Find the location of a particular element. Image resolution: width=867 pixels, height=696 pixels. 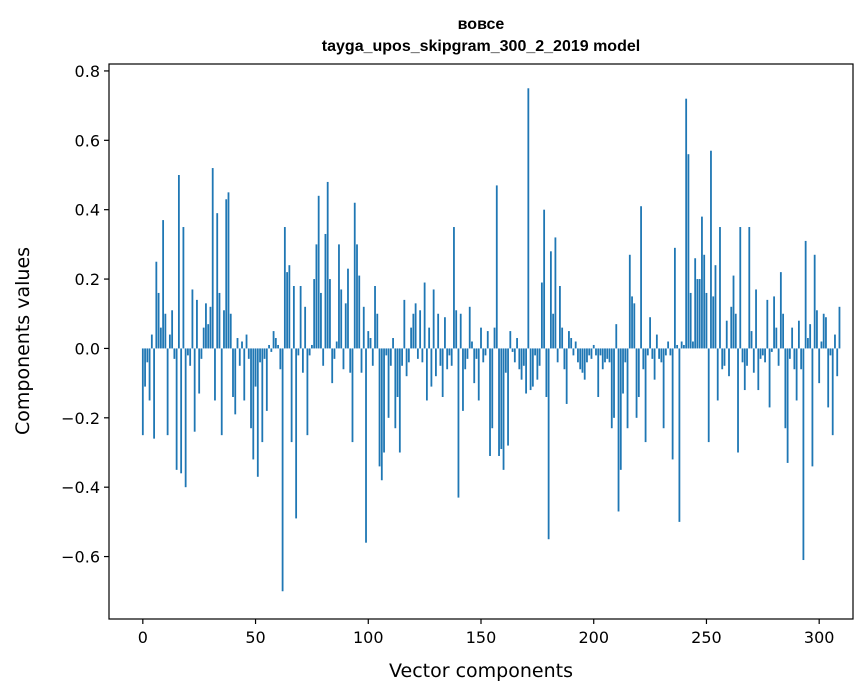

chart-title: вовсе is located at coordinates (481, 24).